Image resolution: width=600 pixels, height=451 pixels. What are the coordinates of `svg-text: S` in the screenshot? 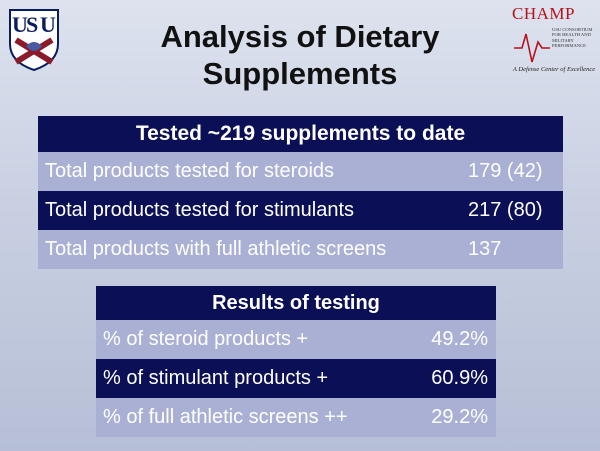 It's located at (32, 24).